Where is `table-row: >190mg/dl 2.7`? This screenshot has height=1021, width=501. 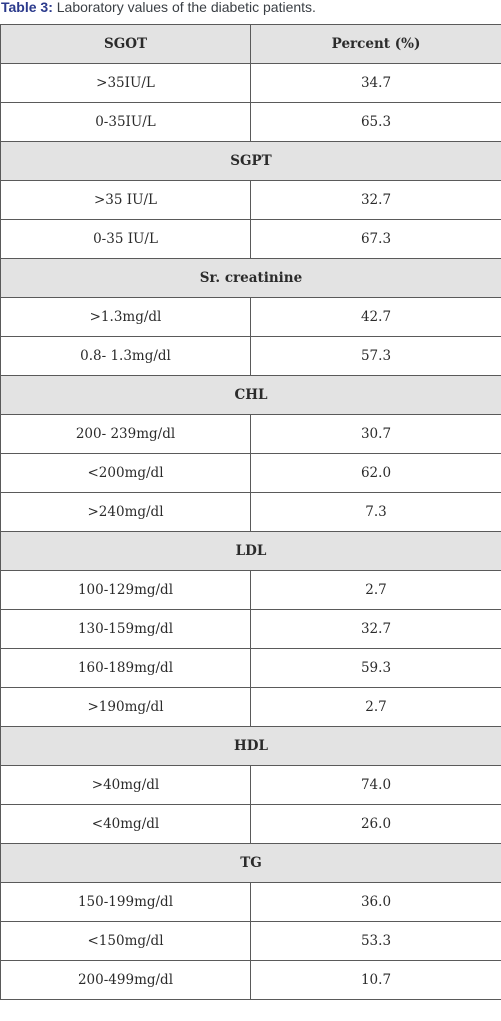 table-row: >190mg/dl 2.7 is located at coordinates (250, 707).